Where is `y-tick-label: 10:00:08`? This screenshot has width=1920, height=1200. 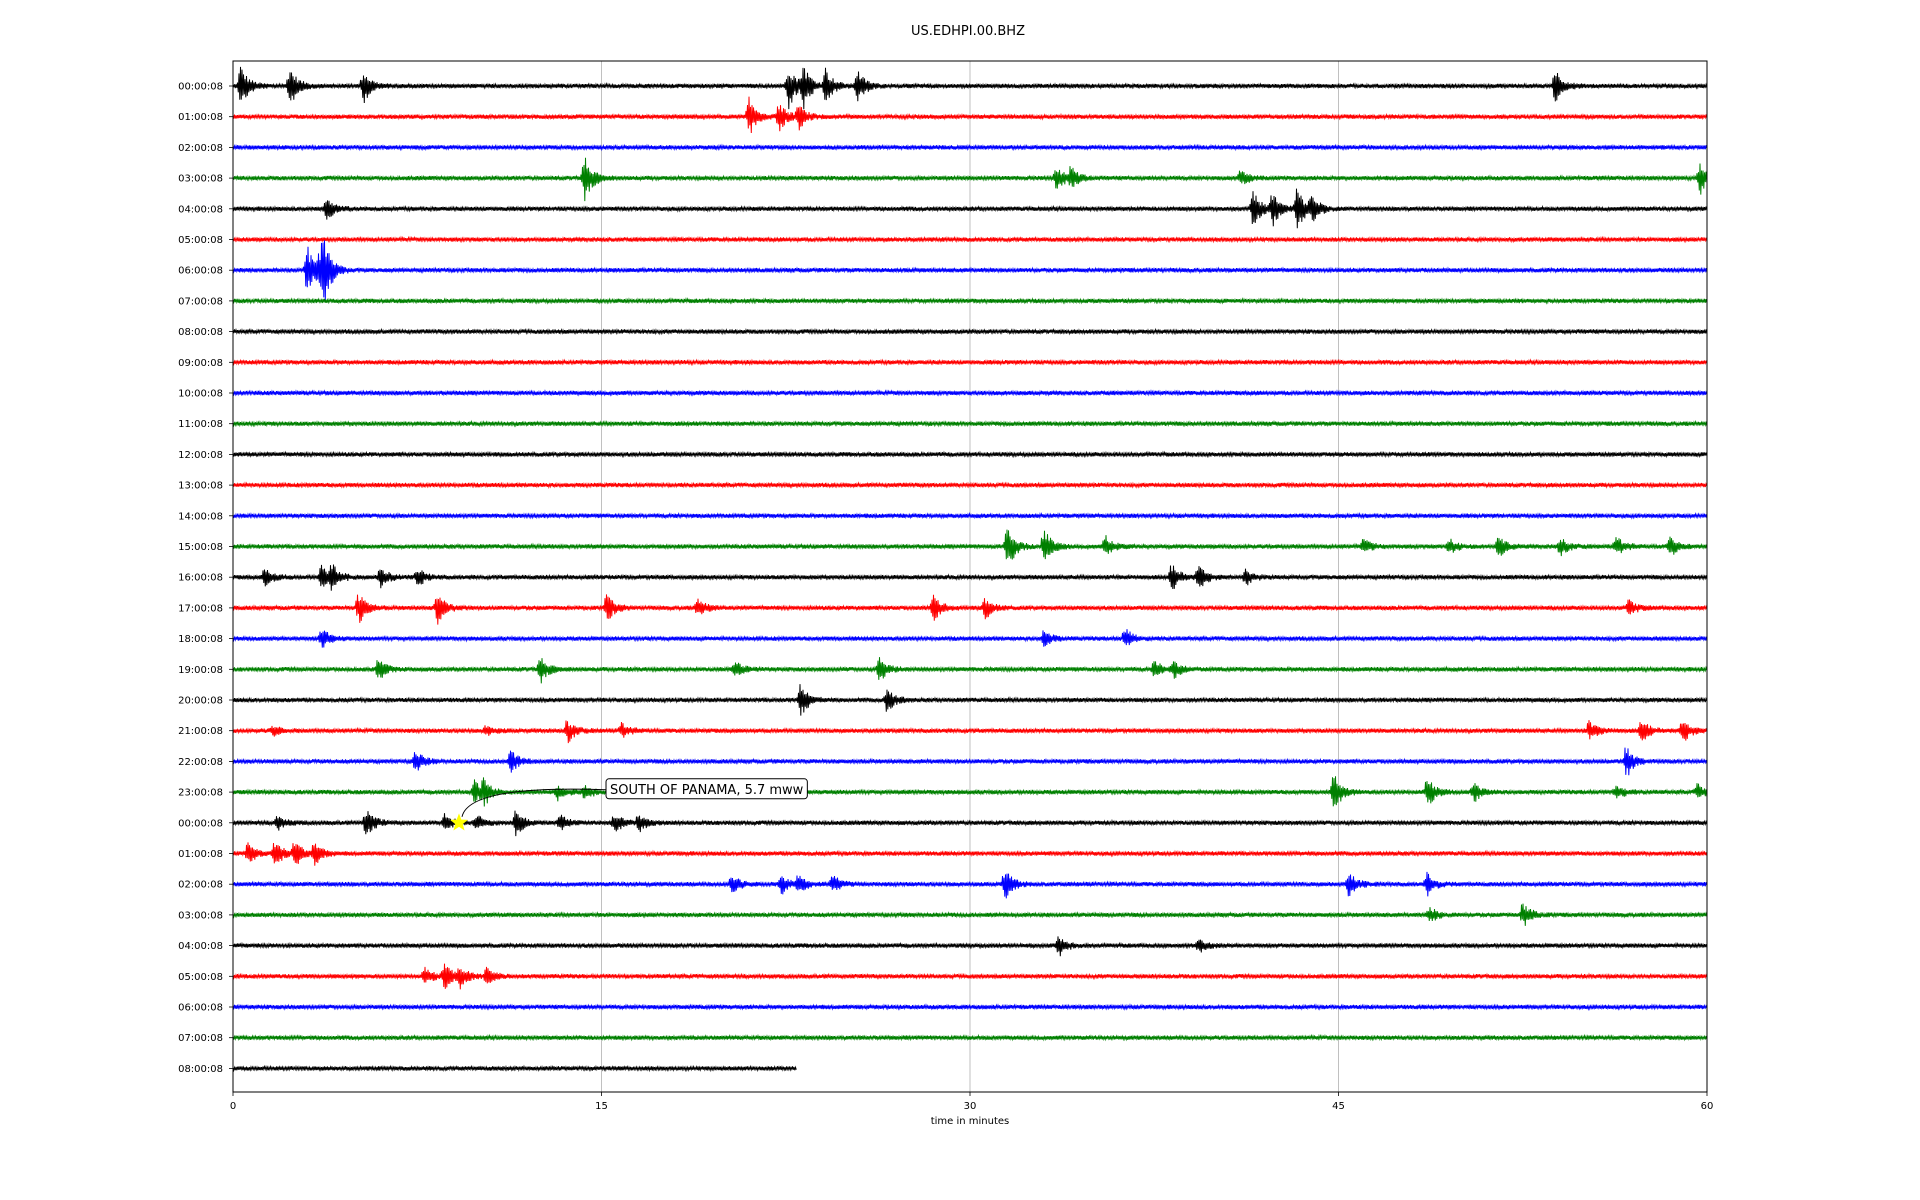 y-tick-label: 10:00:08 is located at coordinates (200, 394).